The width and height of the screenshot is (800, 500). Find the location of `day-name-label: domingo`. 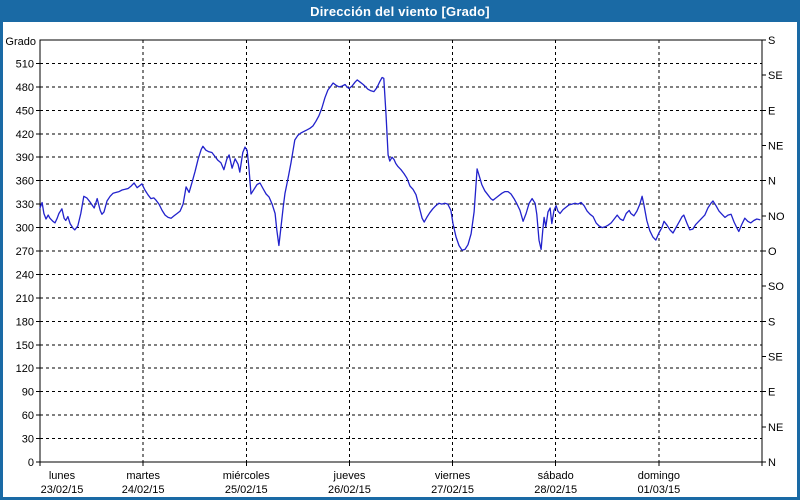

day-name-label: domingo is located at coordinates (659, 476).